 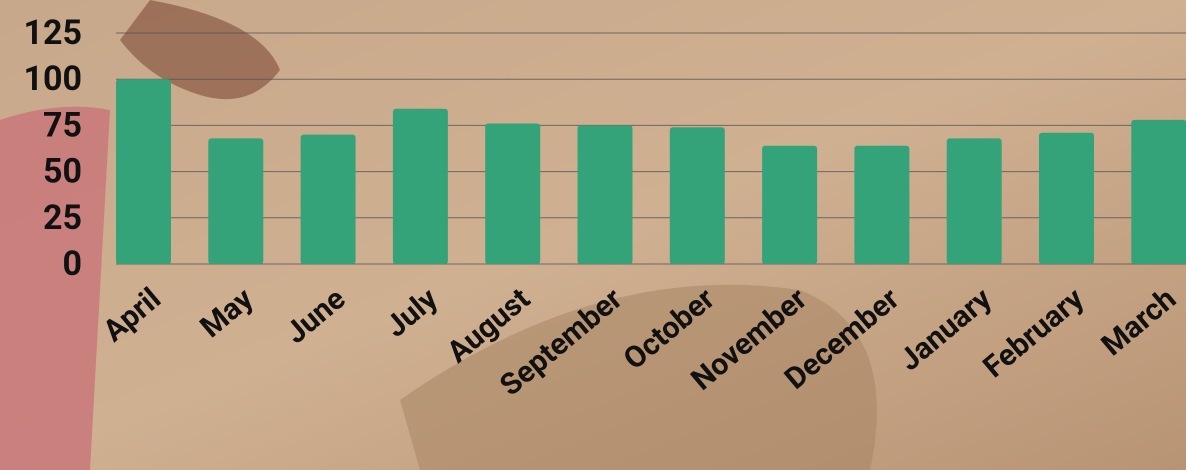 I want to click on y-tick-label: 100, so click(x=52, y=79).